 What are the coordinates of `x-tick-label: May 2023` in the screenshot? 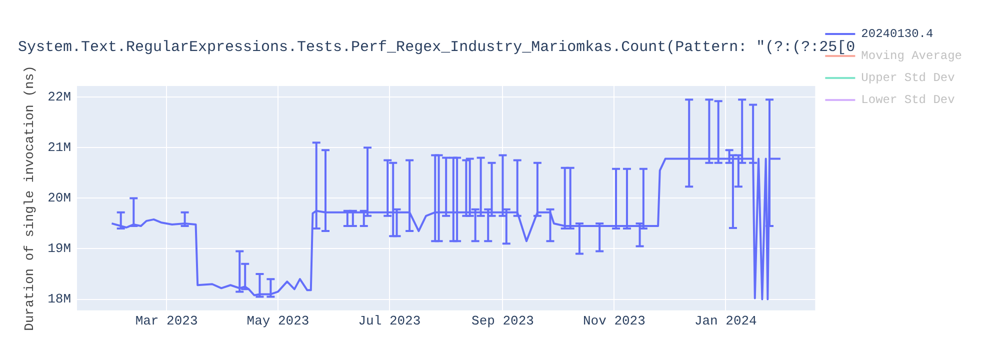 It's located at (278, 321).